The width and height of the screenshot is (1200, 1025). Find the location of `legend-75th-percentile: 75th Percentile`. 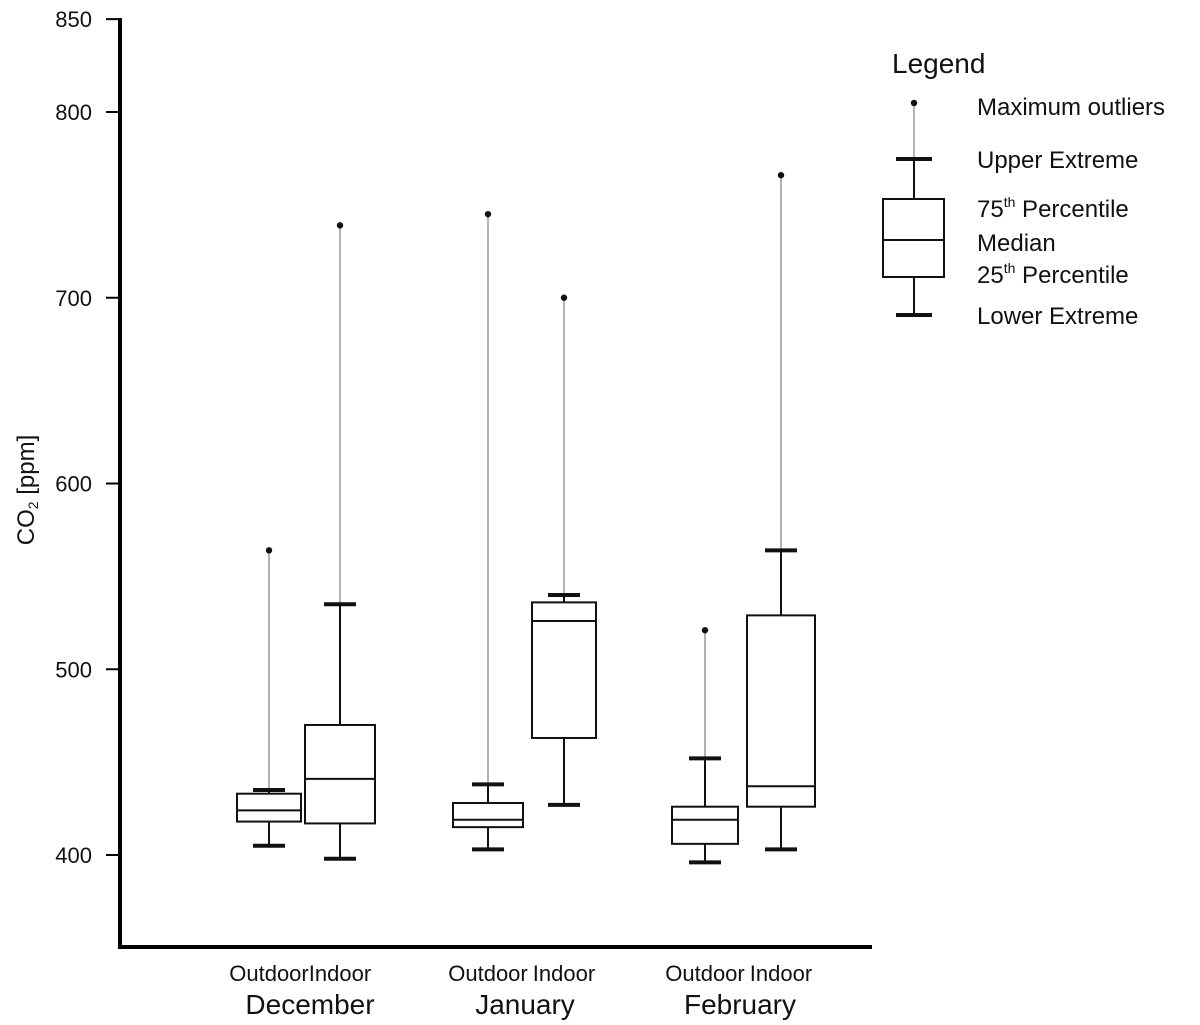

legend-75th-percentile: 75th Percentile is located at coordinates (1053, 208).